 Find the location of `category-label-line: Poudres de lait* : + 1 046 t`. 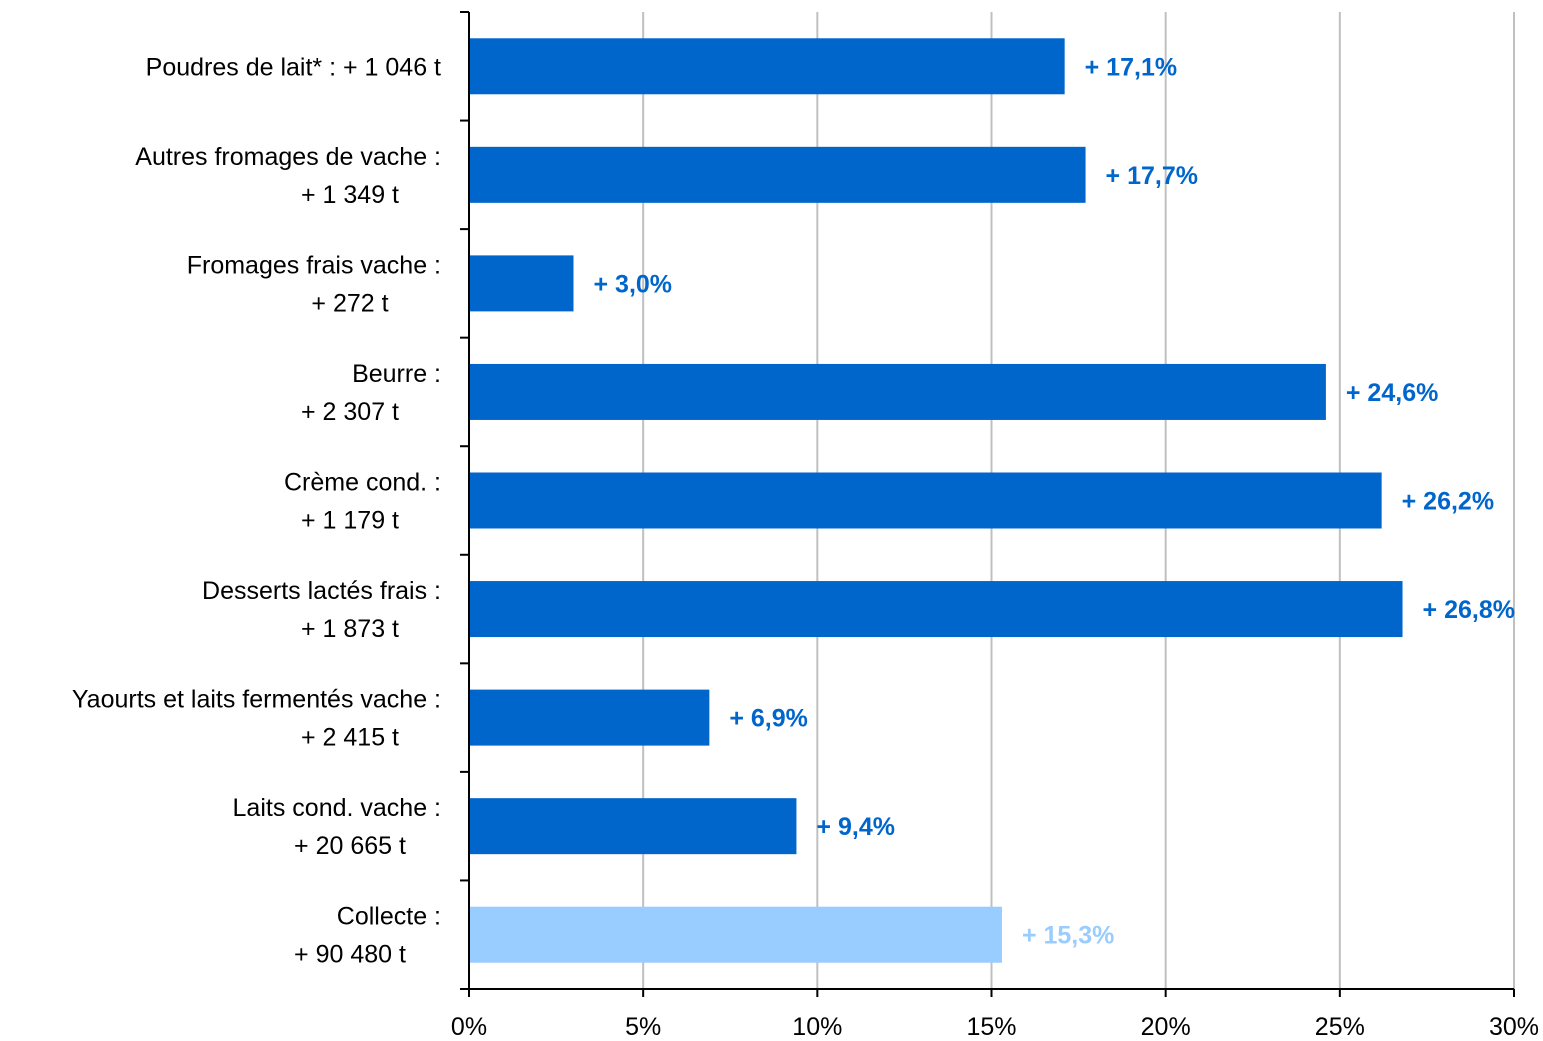

category-label-line: Poudres de lait* : + 1 046 t is located at coordinates (293, 67).